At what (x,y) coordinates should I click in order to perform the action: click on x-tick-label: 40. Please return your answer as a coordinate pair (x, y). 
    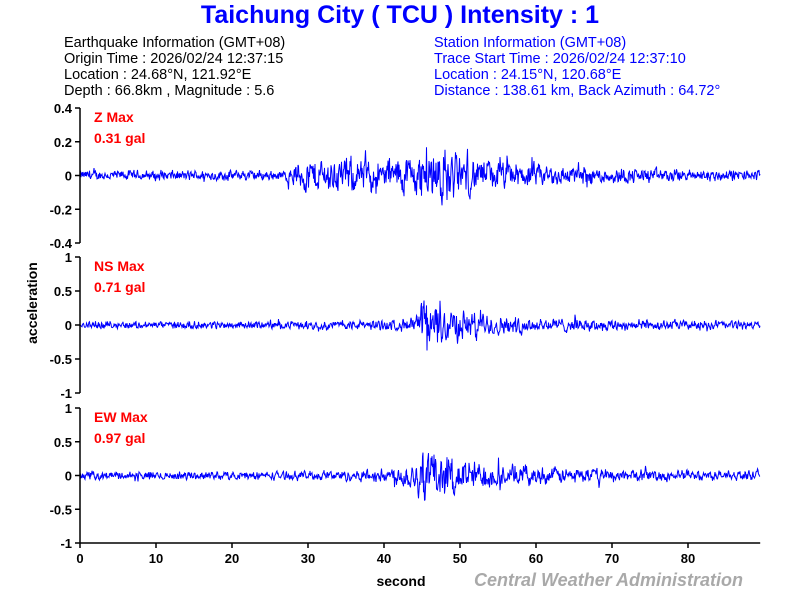
    Looking at the image, I should click on (384, 558).